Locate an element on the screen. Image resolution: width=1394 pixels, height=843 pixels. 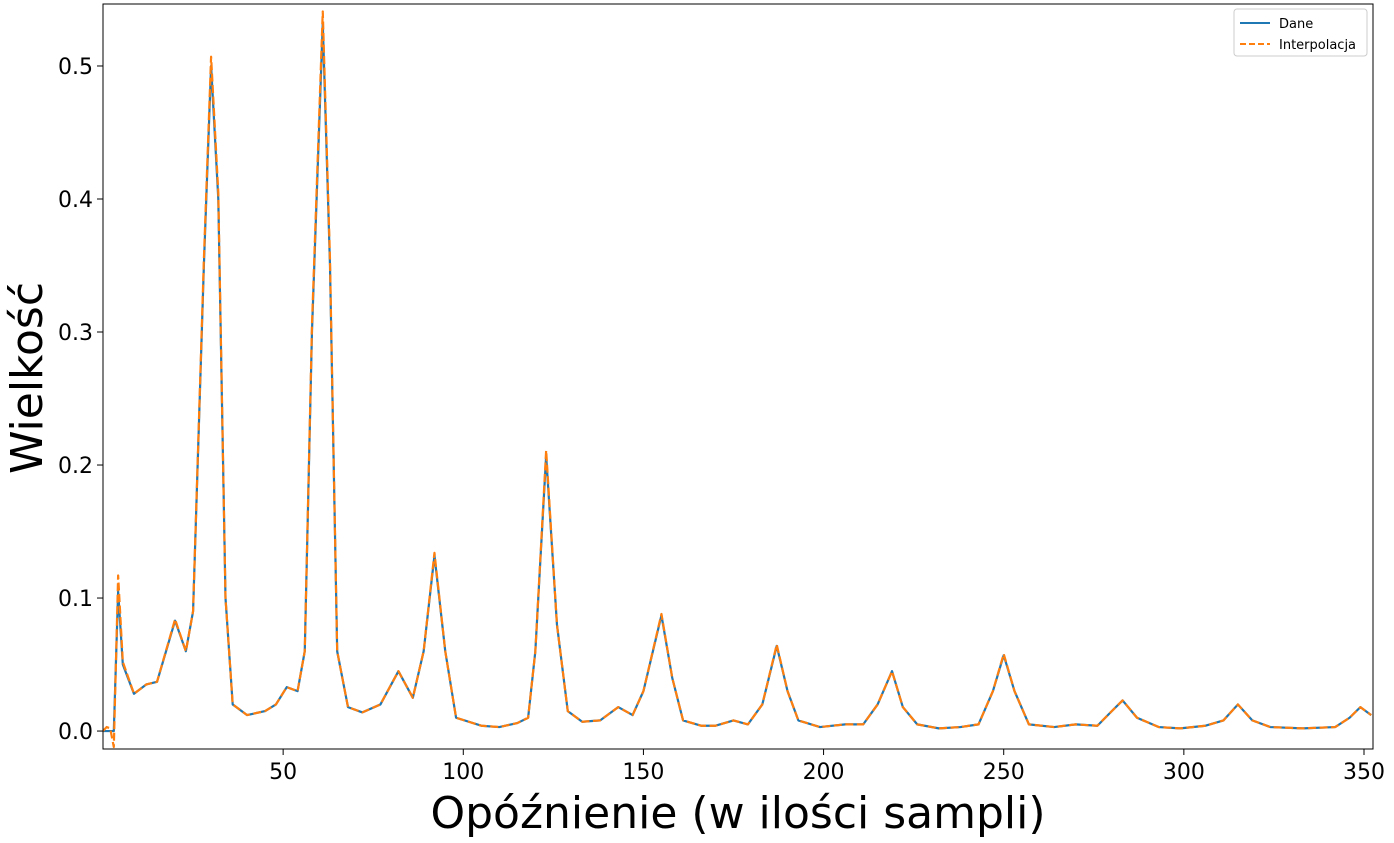
legend-label: Interpolacja is located at coordinates (1317, 45).